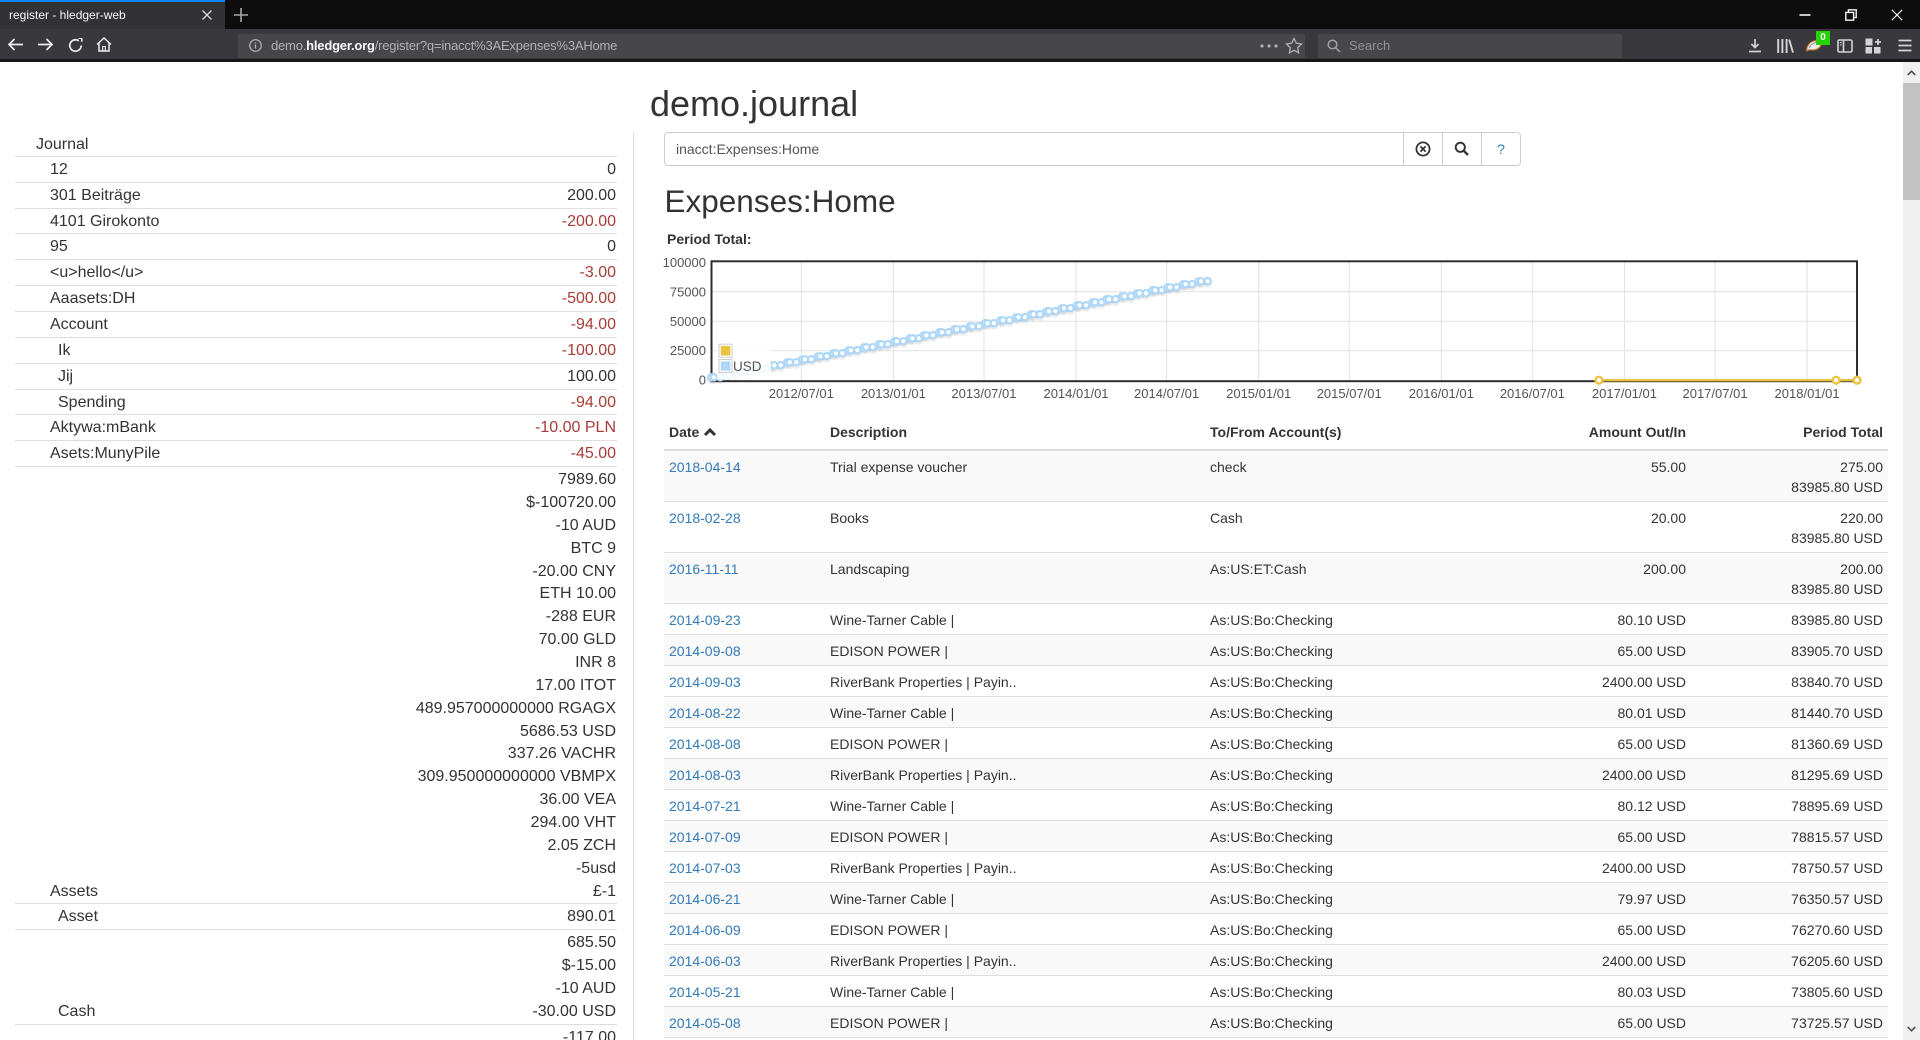 The image size is (1920, 1040). What do you see at coordinates (983, 393) in the screenshot?
I see `svg-text: 2013/07/01` at bounding box center [983, 393].